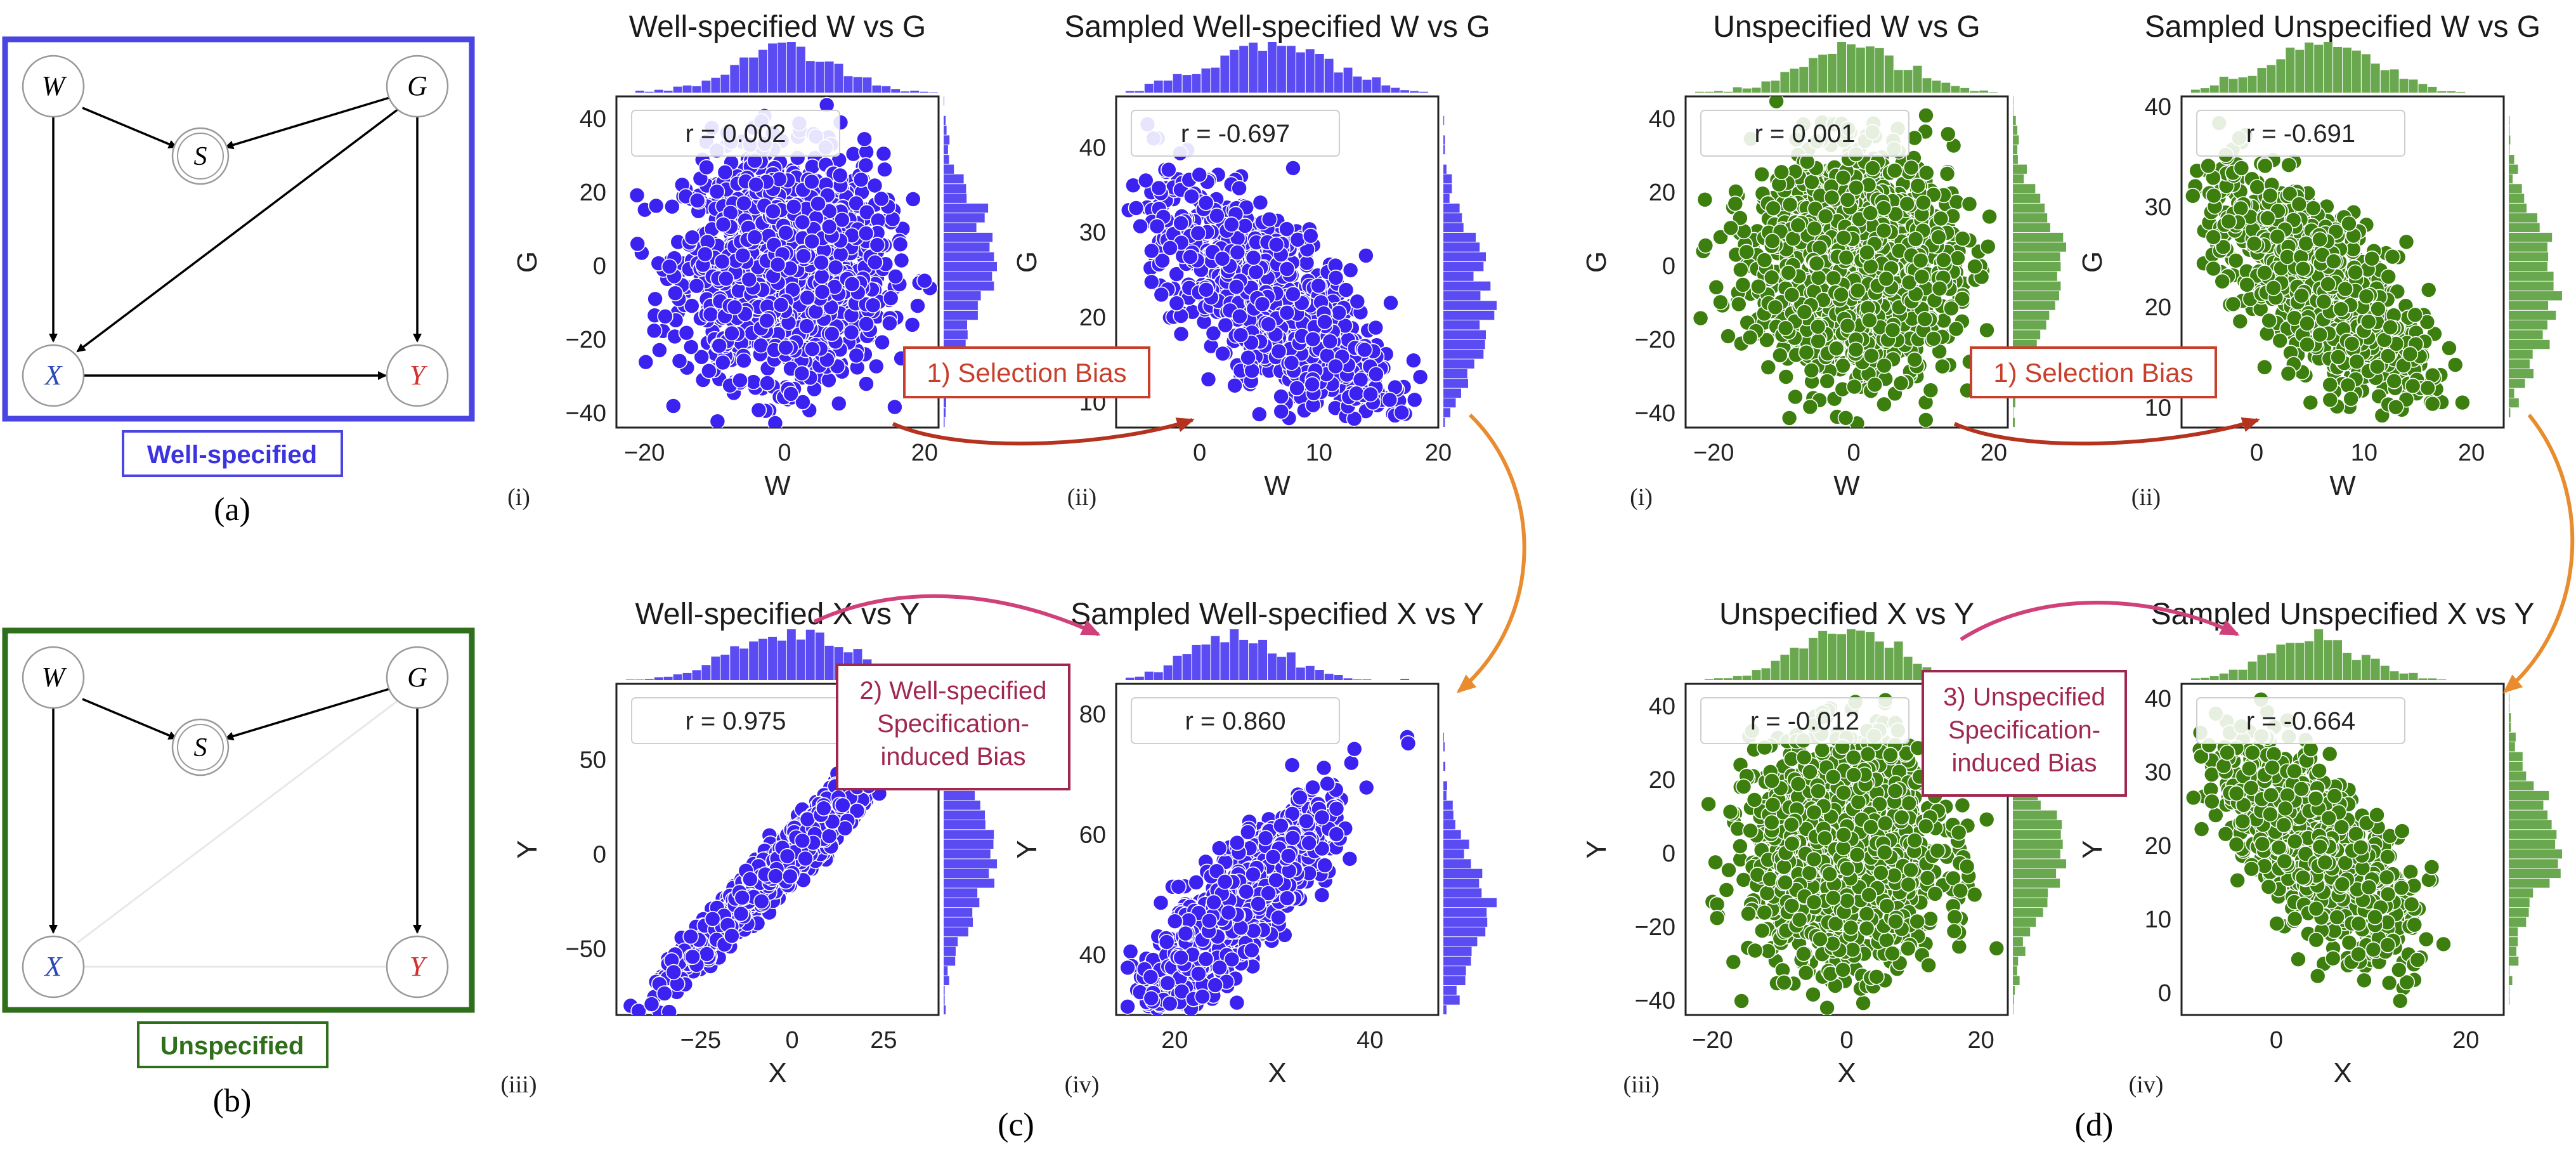 The width and height of the screenshot is (2576, 1152). I want to click on marginal-histogram-x, so click(1277, 67).